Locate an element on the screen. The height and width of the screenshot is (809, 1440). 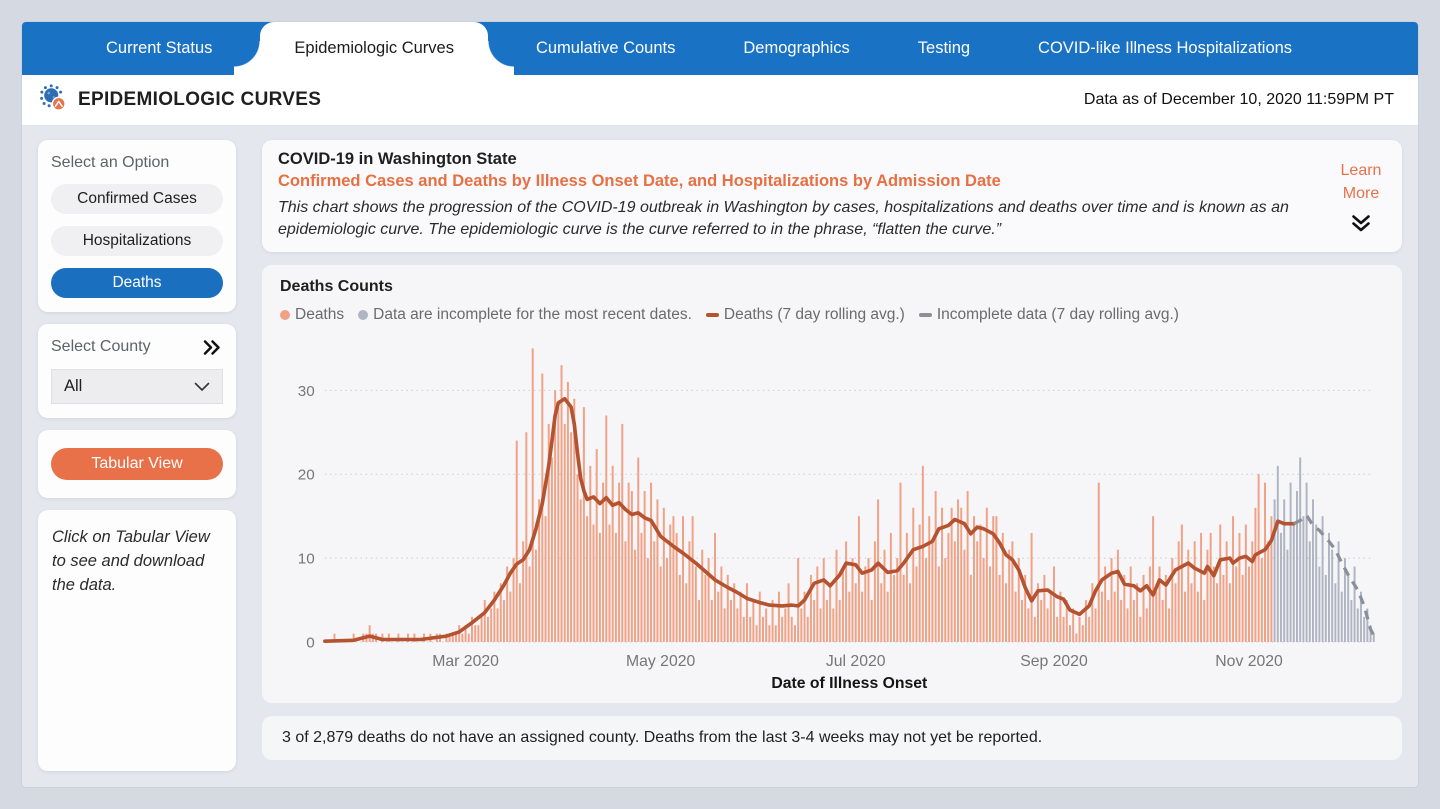
page-title: EPIDEMIOLOGIC CURVES is located at coordinates (200, 99).